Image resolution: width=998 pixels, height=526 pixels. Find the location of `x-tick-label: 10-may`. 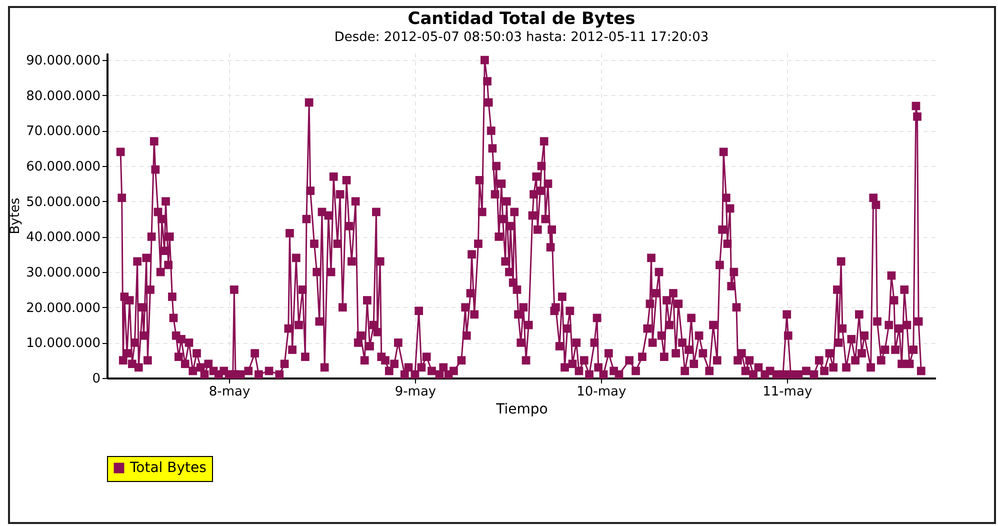

x-tick-label: 10-may is located at coordinates (601, 392).